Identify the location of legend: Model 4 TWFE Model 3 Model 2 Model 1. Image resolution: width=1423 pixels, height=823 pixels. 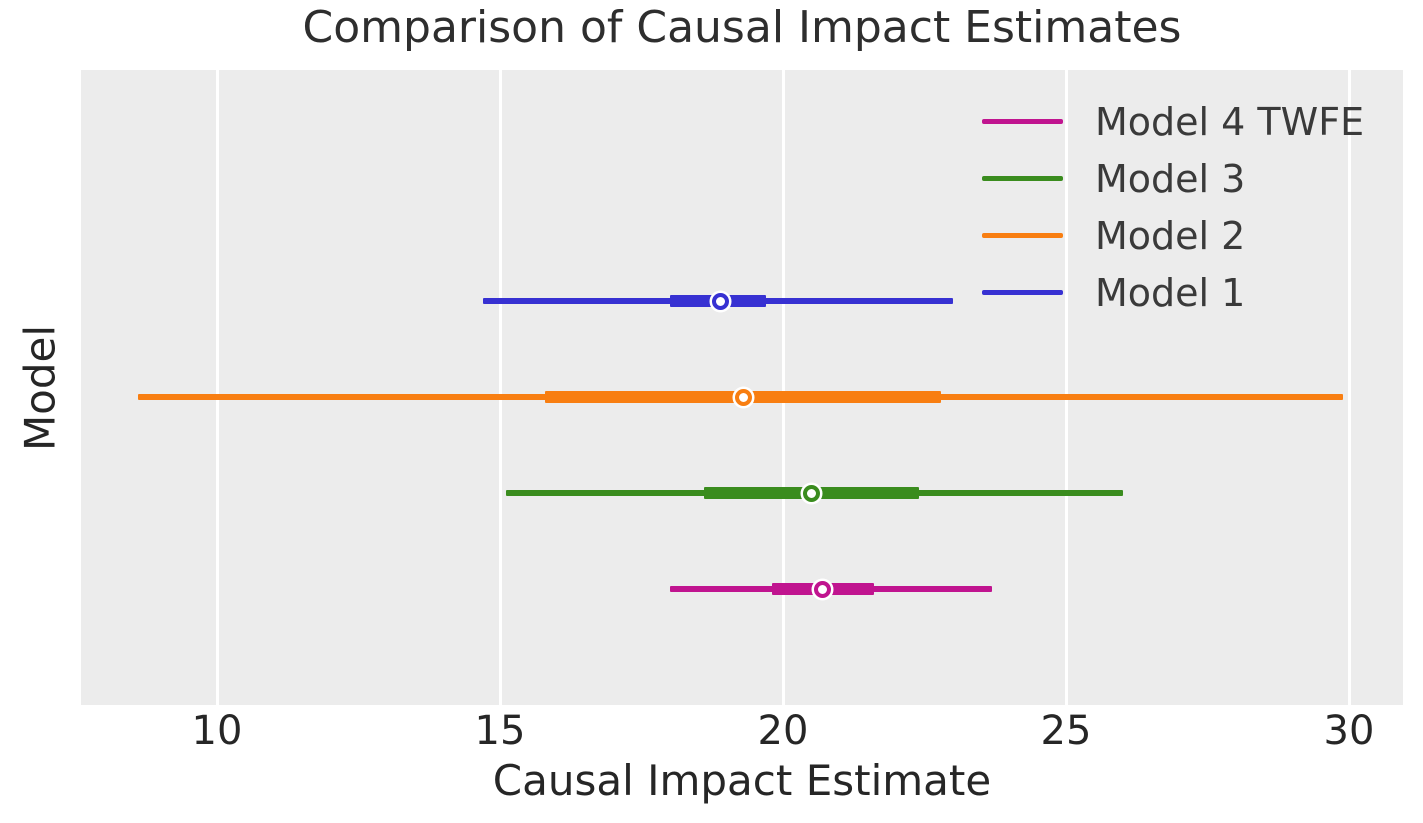
(1173, 207).